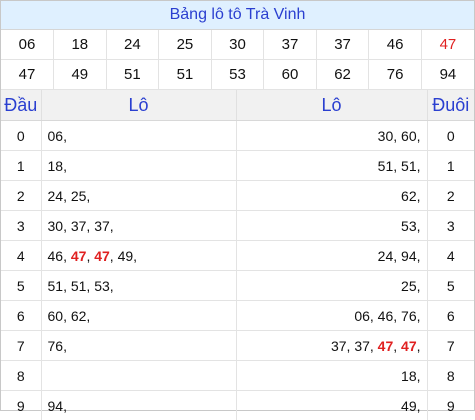 The width and height of the screenshot is (475, 420). I want to click on lo-right-cell: 30, 60,, so click(331, 136).